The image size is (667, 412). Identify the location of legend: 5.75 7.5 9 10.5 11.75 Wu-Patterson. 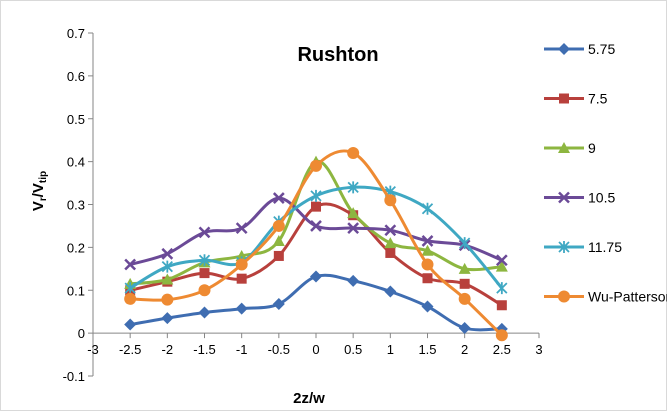
(605, 173).